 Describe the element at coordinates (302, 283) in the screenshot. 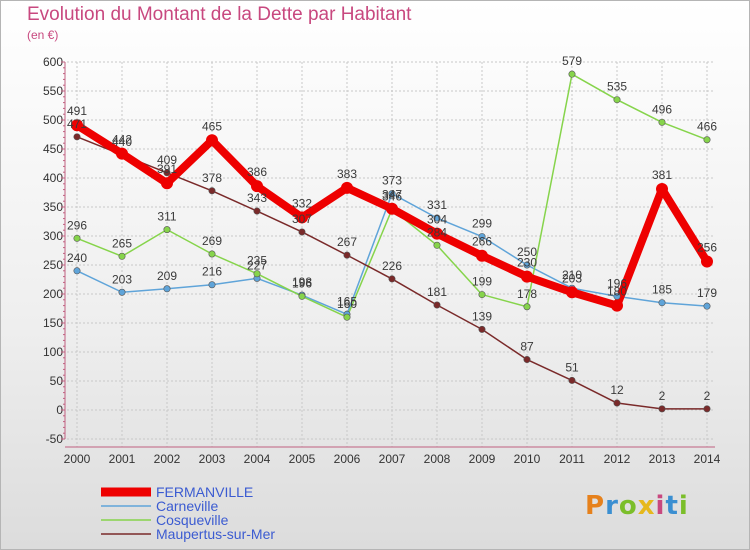

I see `data-label: 196` at that location.